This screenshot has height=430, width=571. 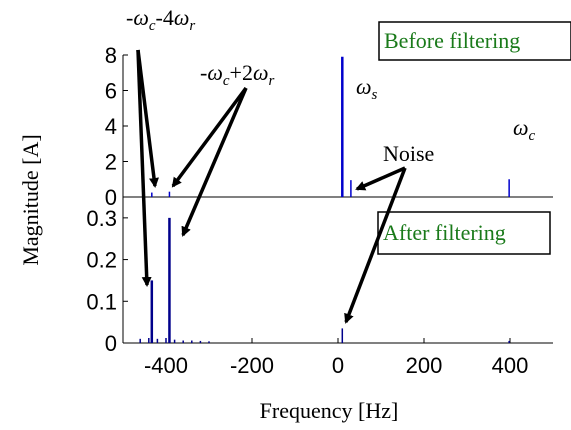 I want to click on top-y-ticks: 0 2 4 6 8, so click(x=116, y=126).